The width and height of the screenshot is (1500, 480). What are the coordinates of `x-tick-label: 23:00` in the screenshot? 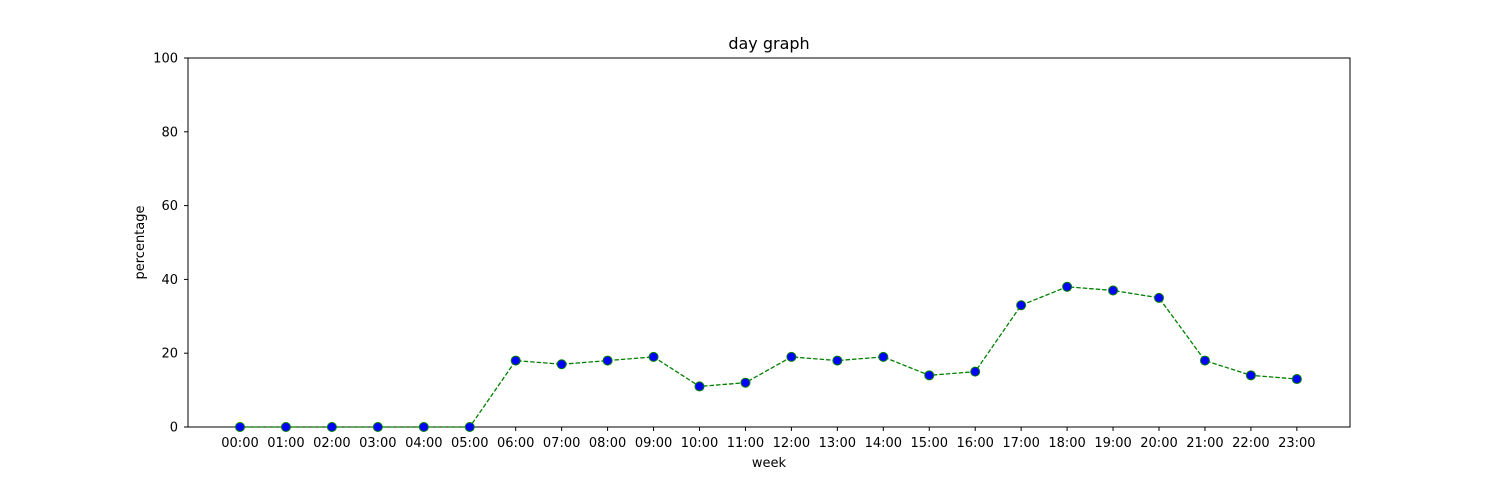 It's located at (1296, 443).